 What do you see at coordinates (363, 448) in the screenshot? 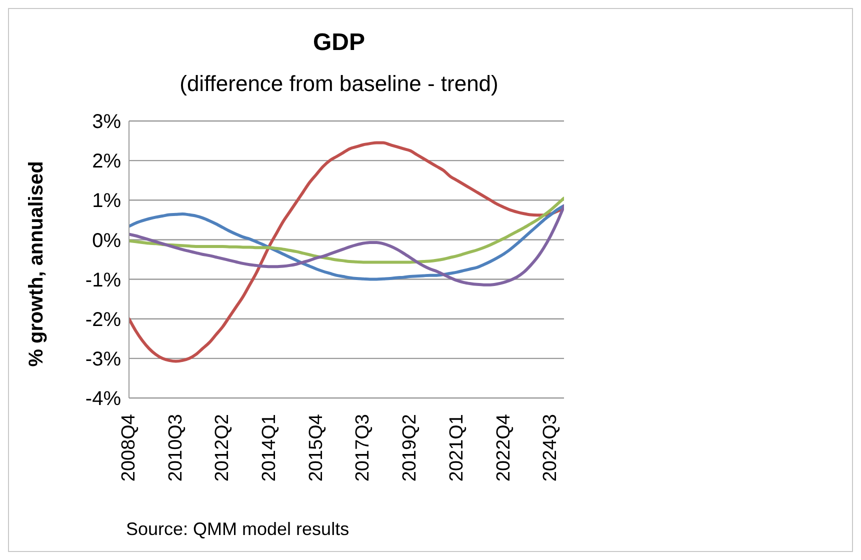
I see `x-tick-label: 2017Q3` at bounding box center [363, 448].